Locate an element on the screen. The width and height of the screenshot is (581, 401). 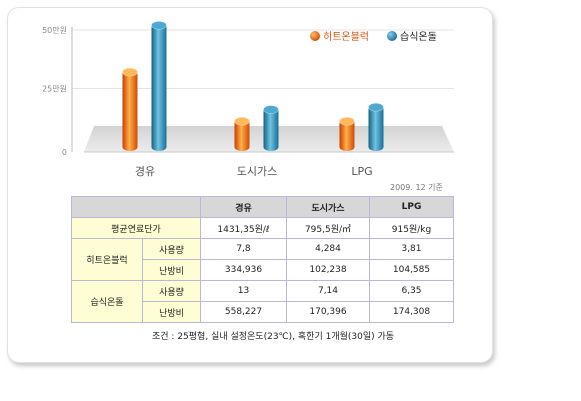
table-row: 평균연료단가 1431,35원/ℓ 795,5원/㎥ 915원/kg is located at coordinates (262, 228).